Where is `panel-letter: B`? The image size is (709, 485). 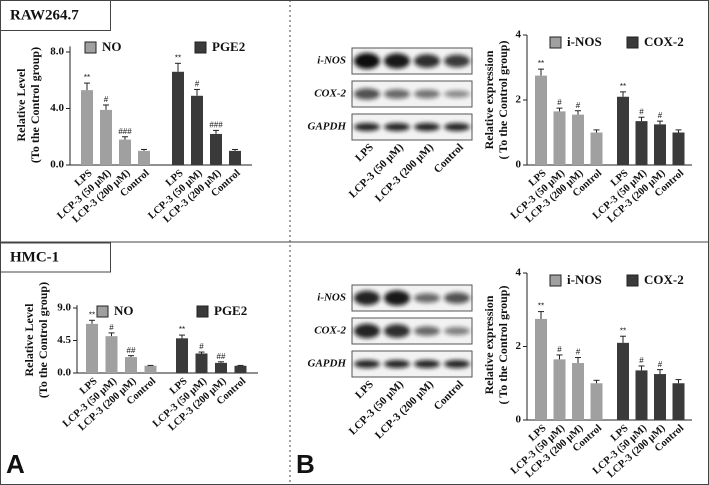 panel-letter: B is located at coordinates (305, 464).